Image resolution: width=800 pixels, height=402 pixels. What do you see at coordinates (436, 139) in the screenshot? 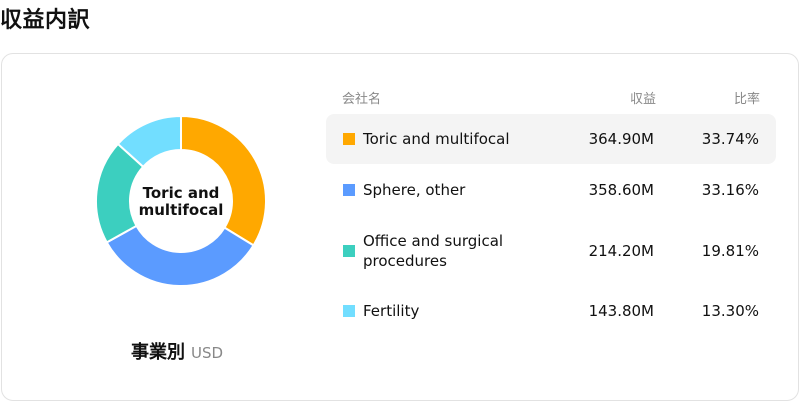
I see `row-name: Toric and multifocal` at bounding box center [436, 139].